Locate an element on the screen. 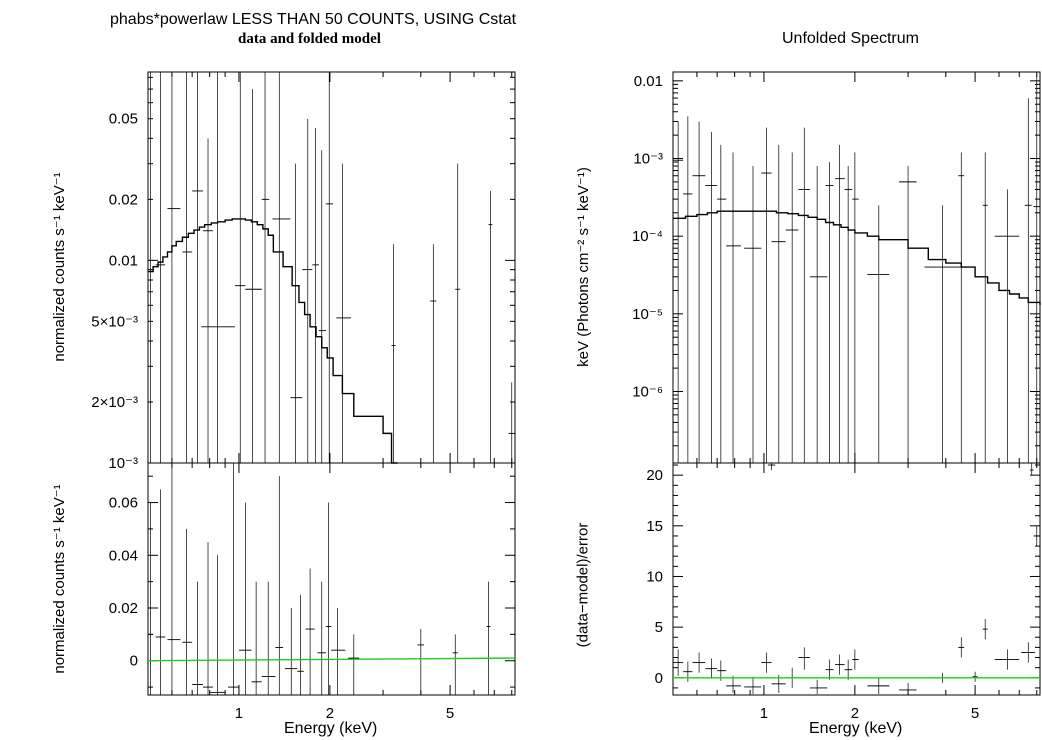  left_bottom-frame is located at coordinates (331, 579).